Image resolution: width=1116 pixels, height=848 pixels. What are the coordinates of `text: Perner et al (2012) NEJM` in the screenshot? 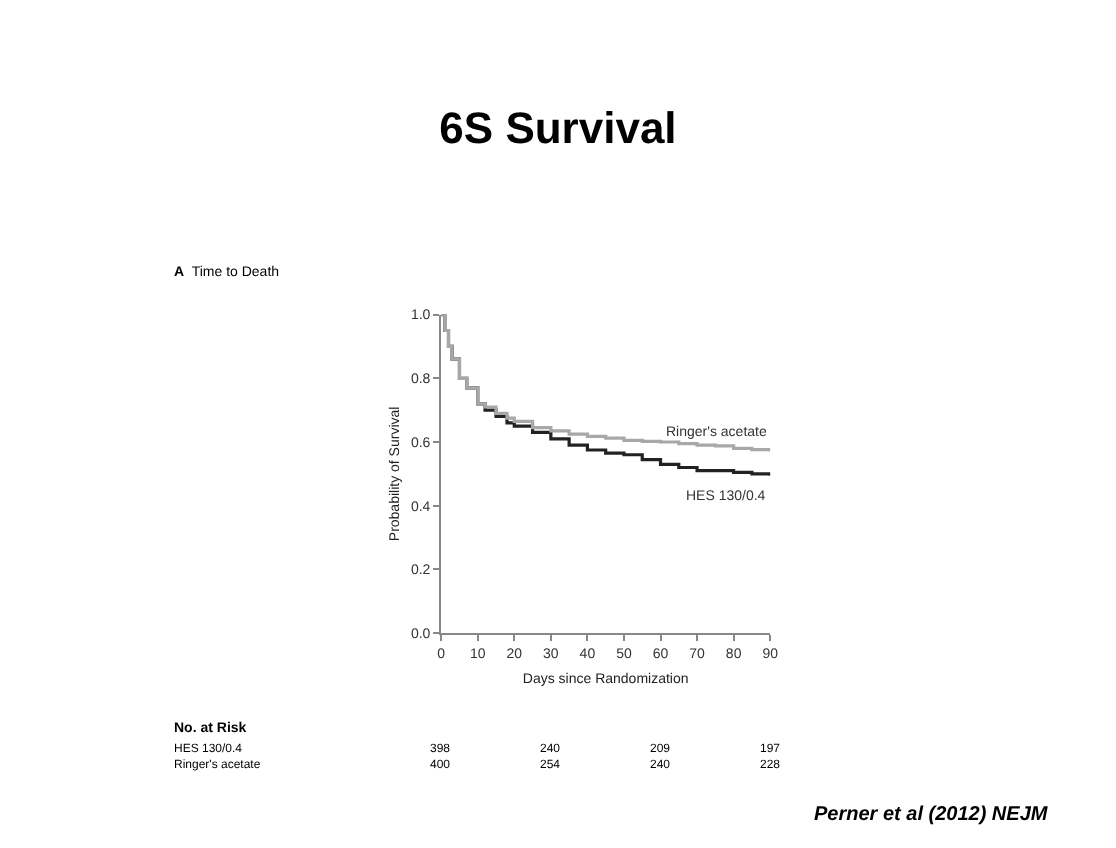 It's located at (931, 815).